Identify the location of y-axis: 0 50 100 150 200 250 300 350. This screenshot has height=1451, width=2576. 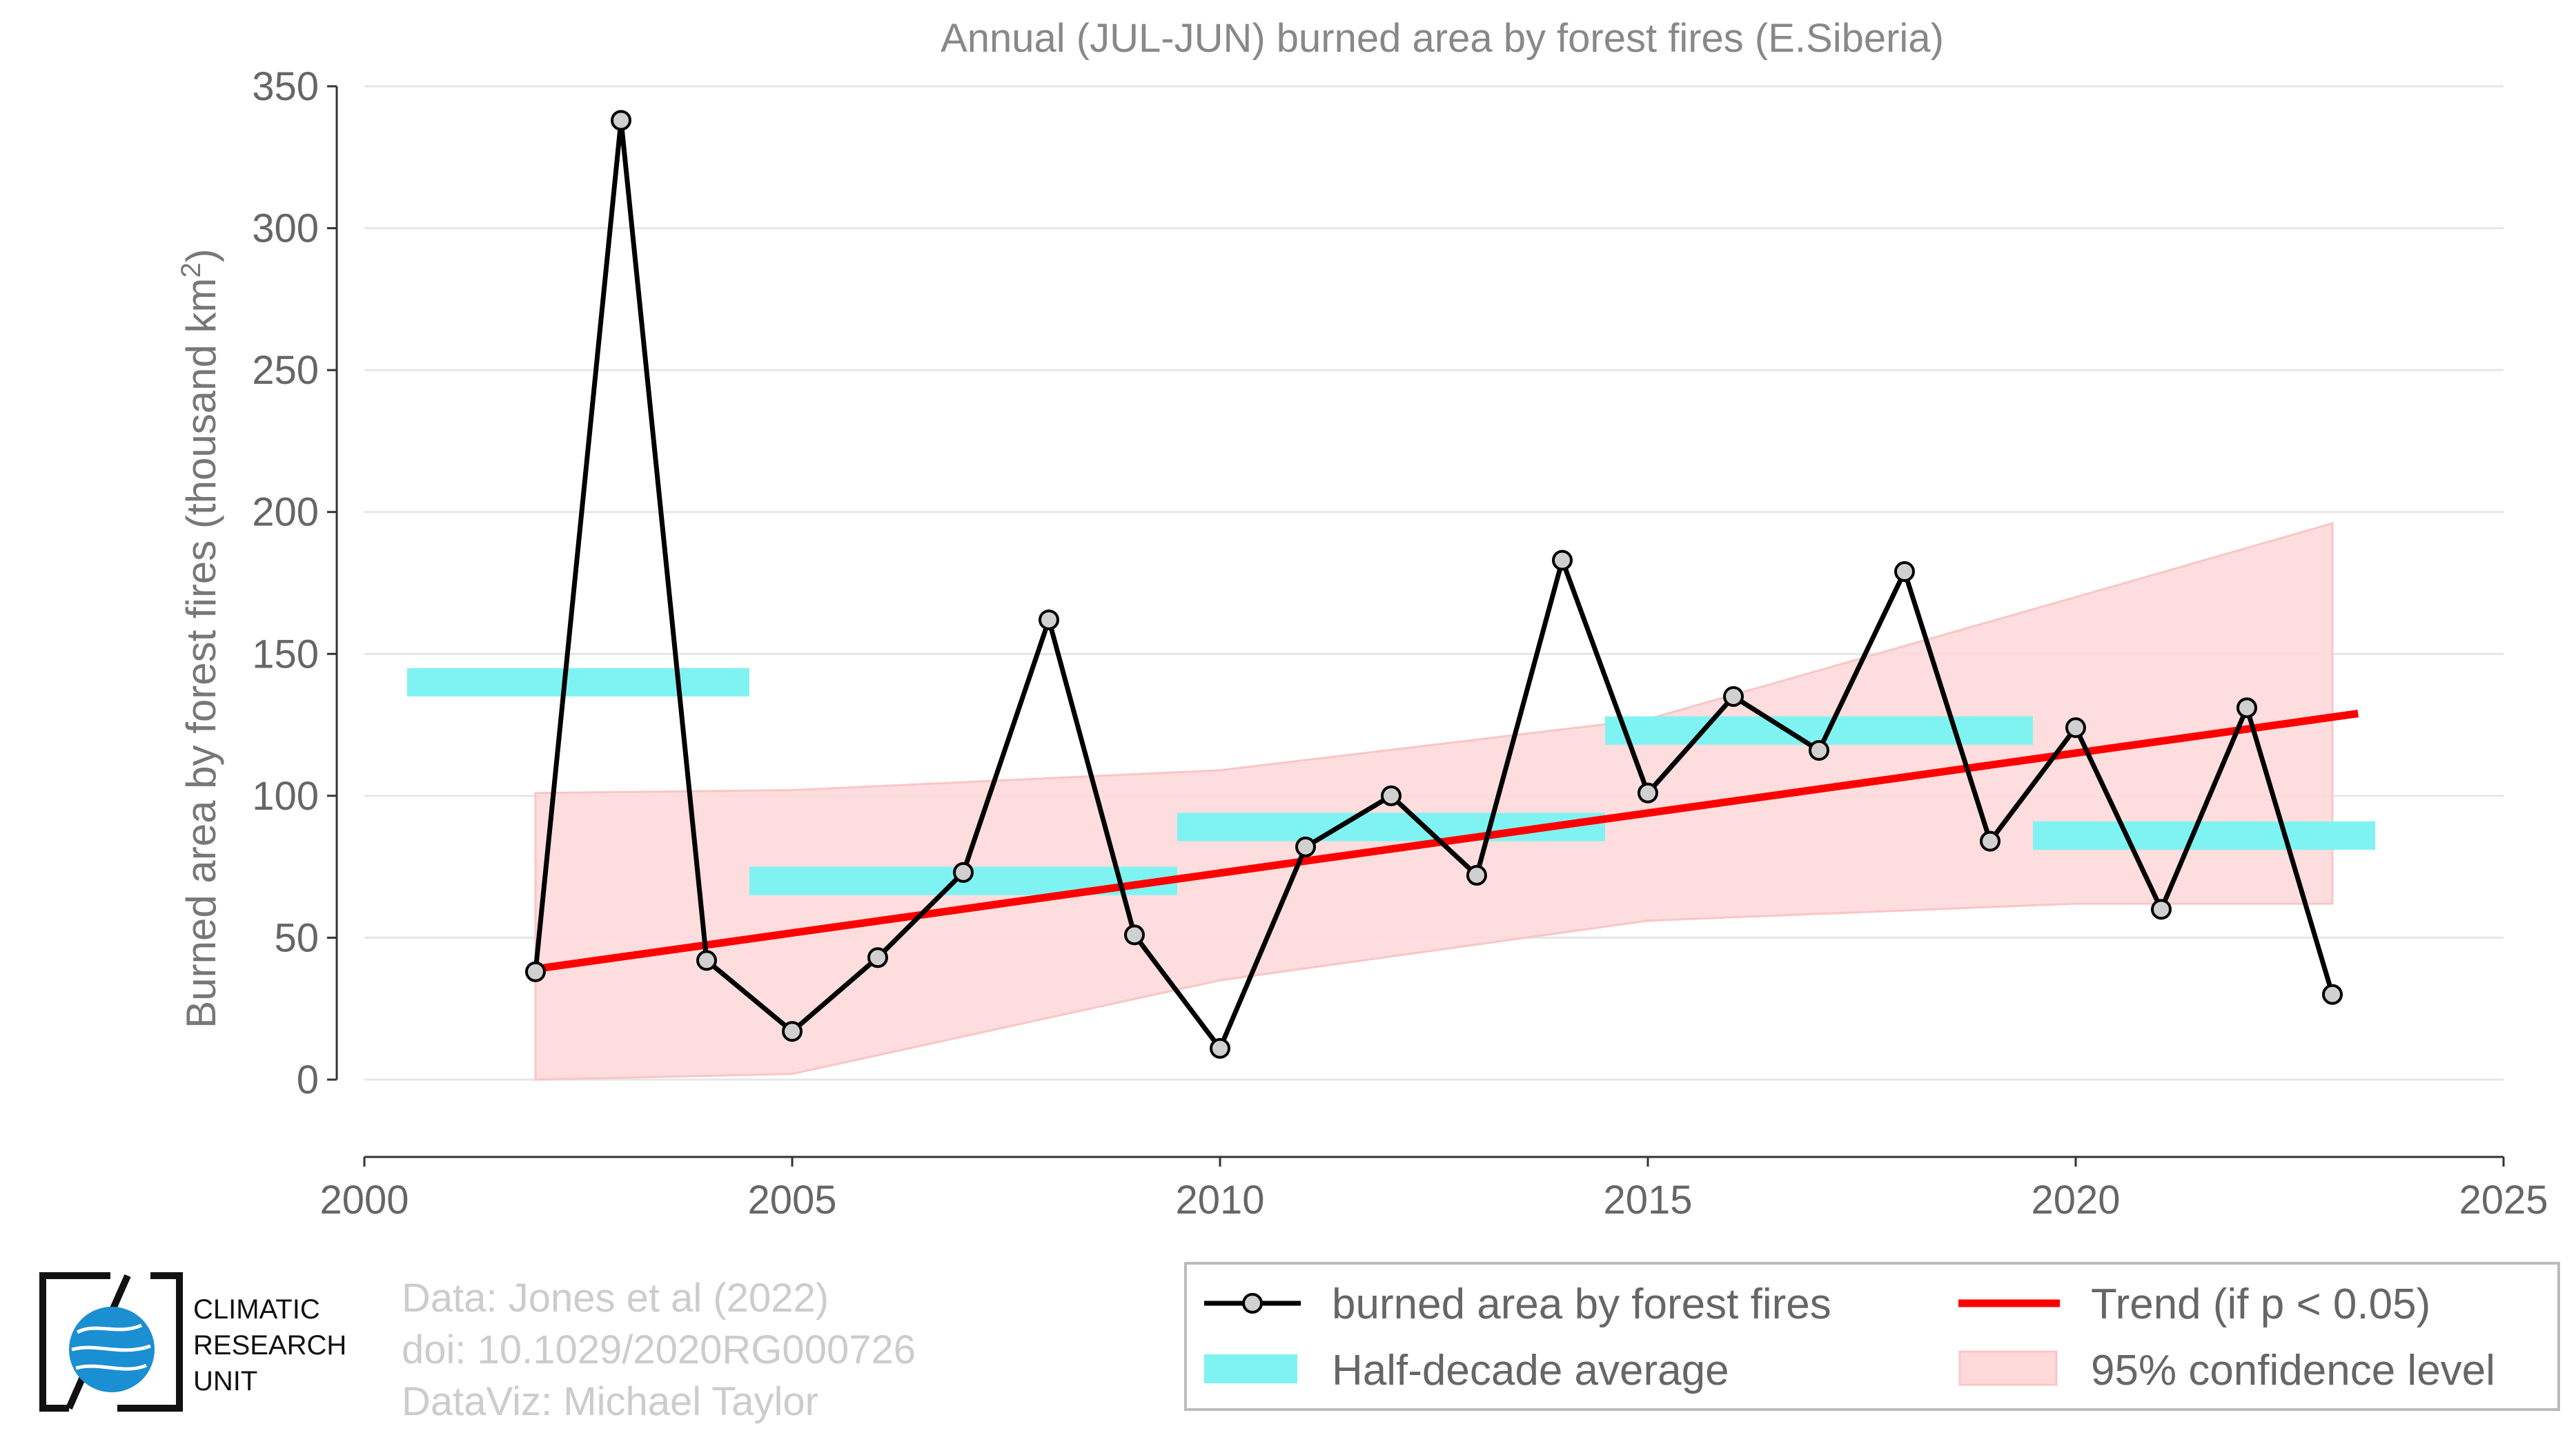
(295, 583).